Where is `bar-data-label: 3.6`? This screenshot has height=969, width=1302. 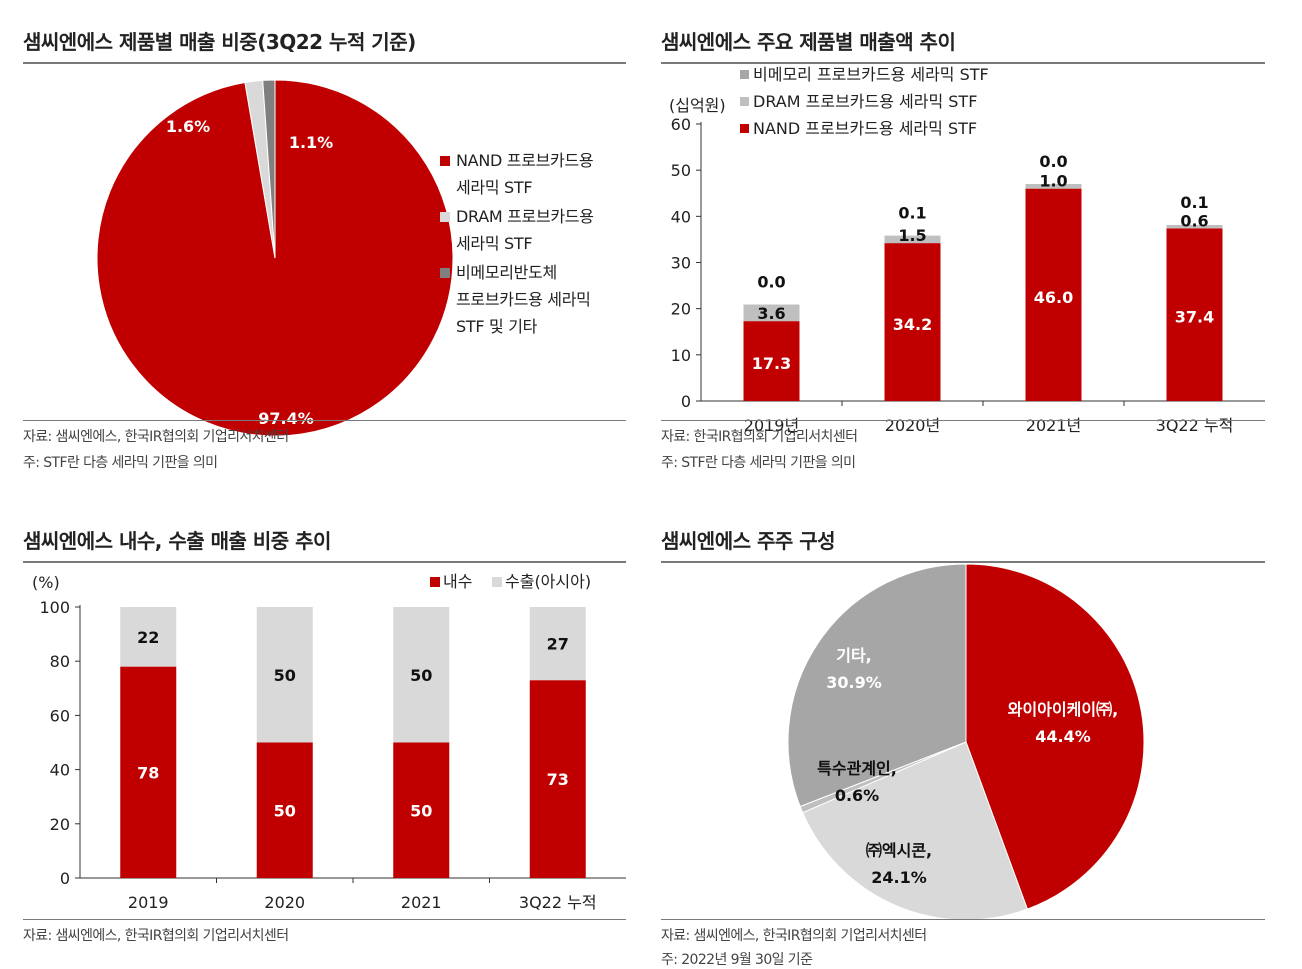
bar-data-label: 3.6 is located at coordinates (771, 313).